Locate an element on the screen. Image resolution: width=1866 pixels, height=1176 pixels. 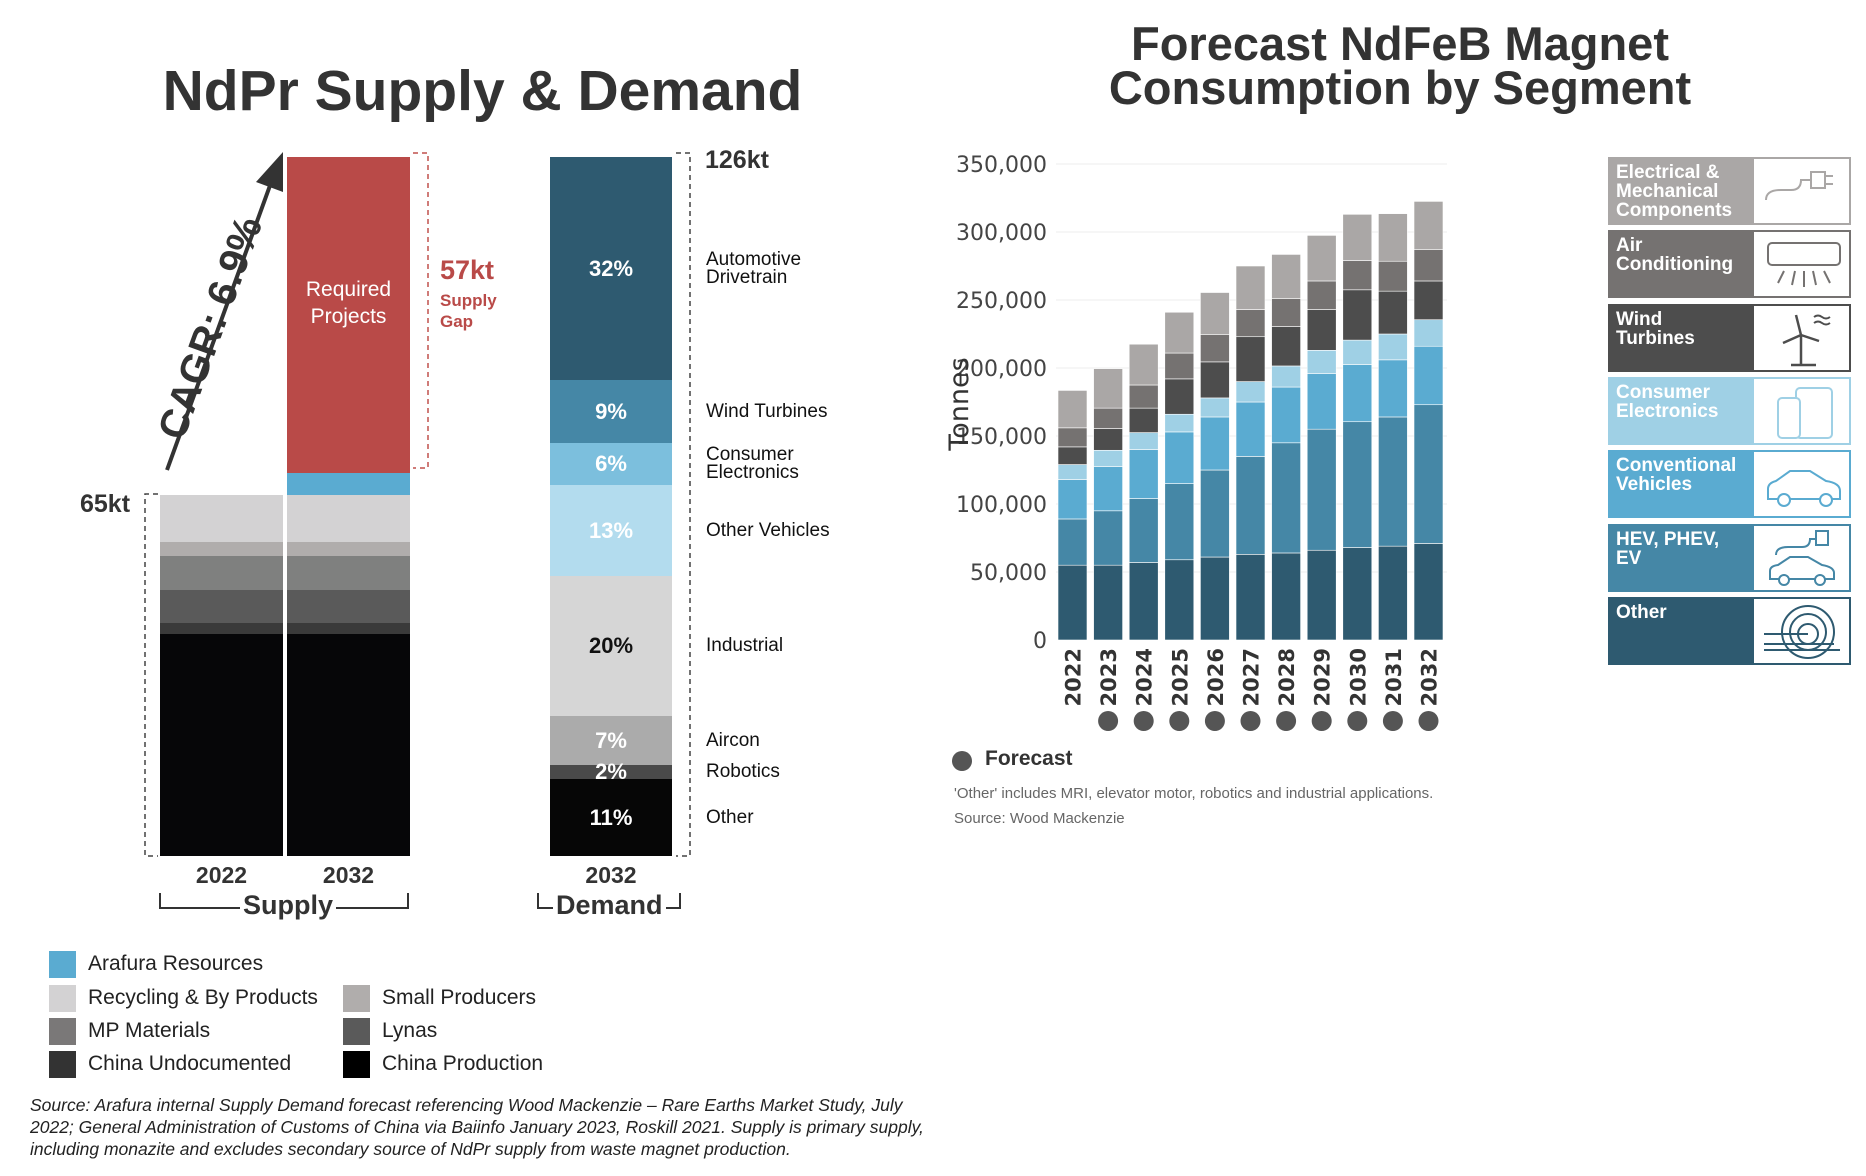
bar-segment-conventional-vehicles-2023 is located at coordinates (1108, 489).